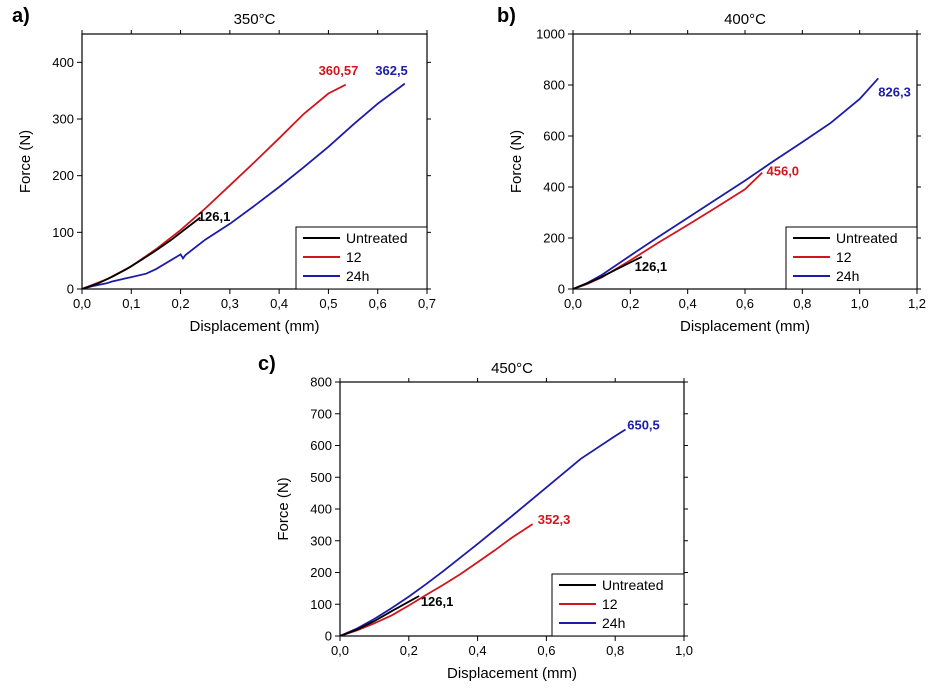 This screenshot has width=932, height=691. I want to click on y-tick-label: 500, so click(321, 477).